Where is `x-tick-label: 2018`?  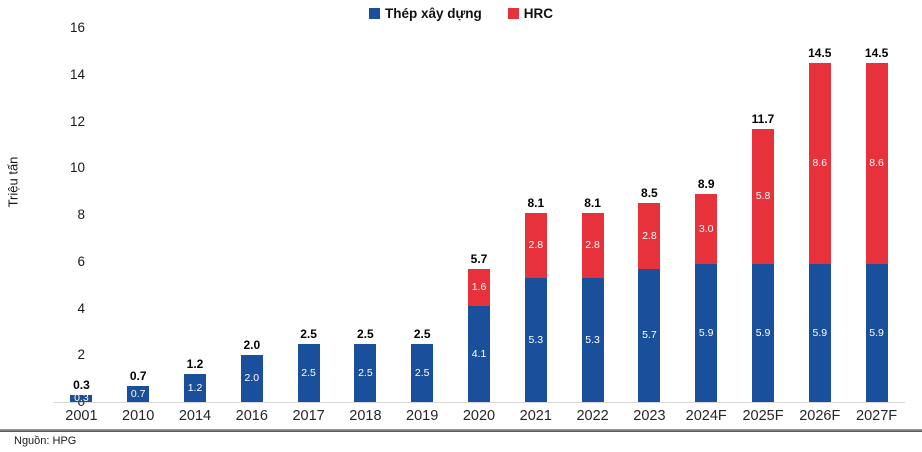
x-tick-label: 2018 is located at coordinates (365, 416).